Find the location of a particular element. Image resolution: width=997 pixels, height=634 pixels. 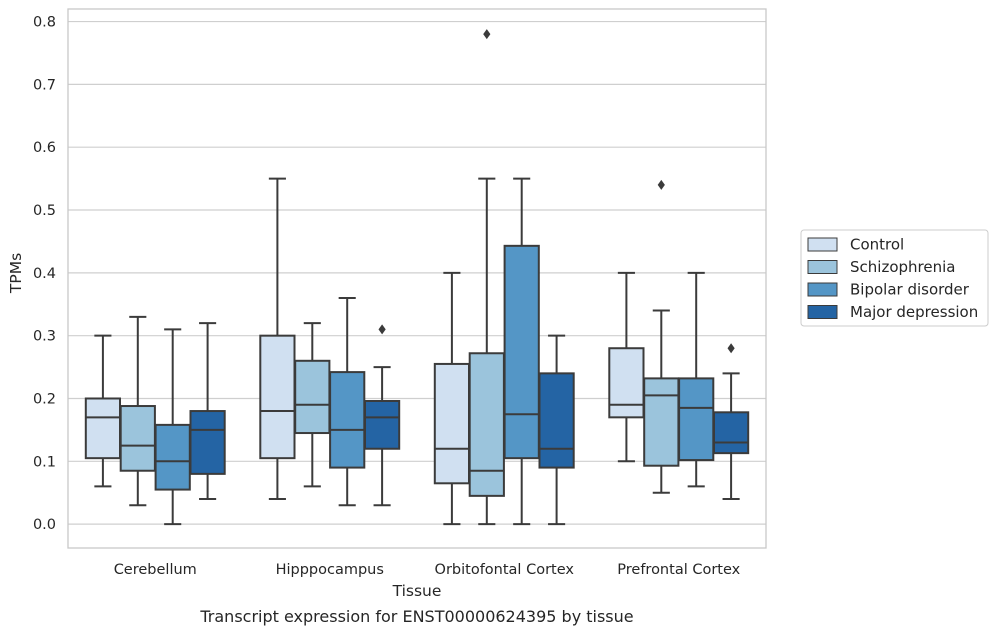

legend-frame is located at coordinates (894, 278).